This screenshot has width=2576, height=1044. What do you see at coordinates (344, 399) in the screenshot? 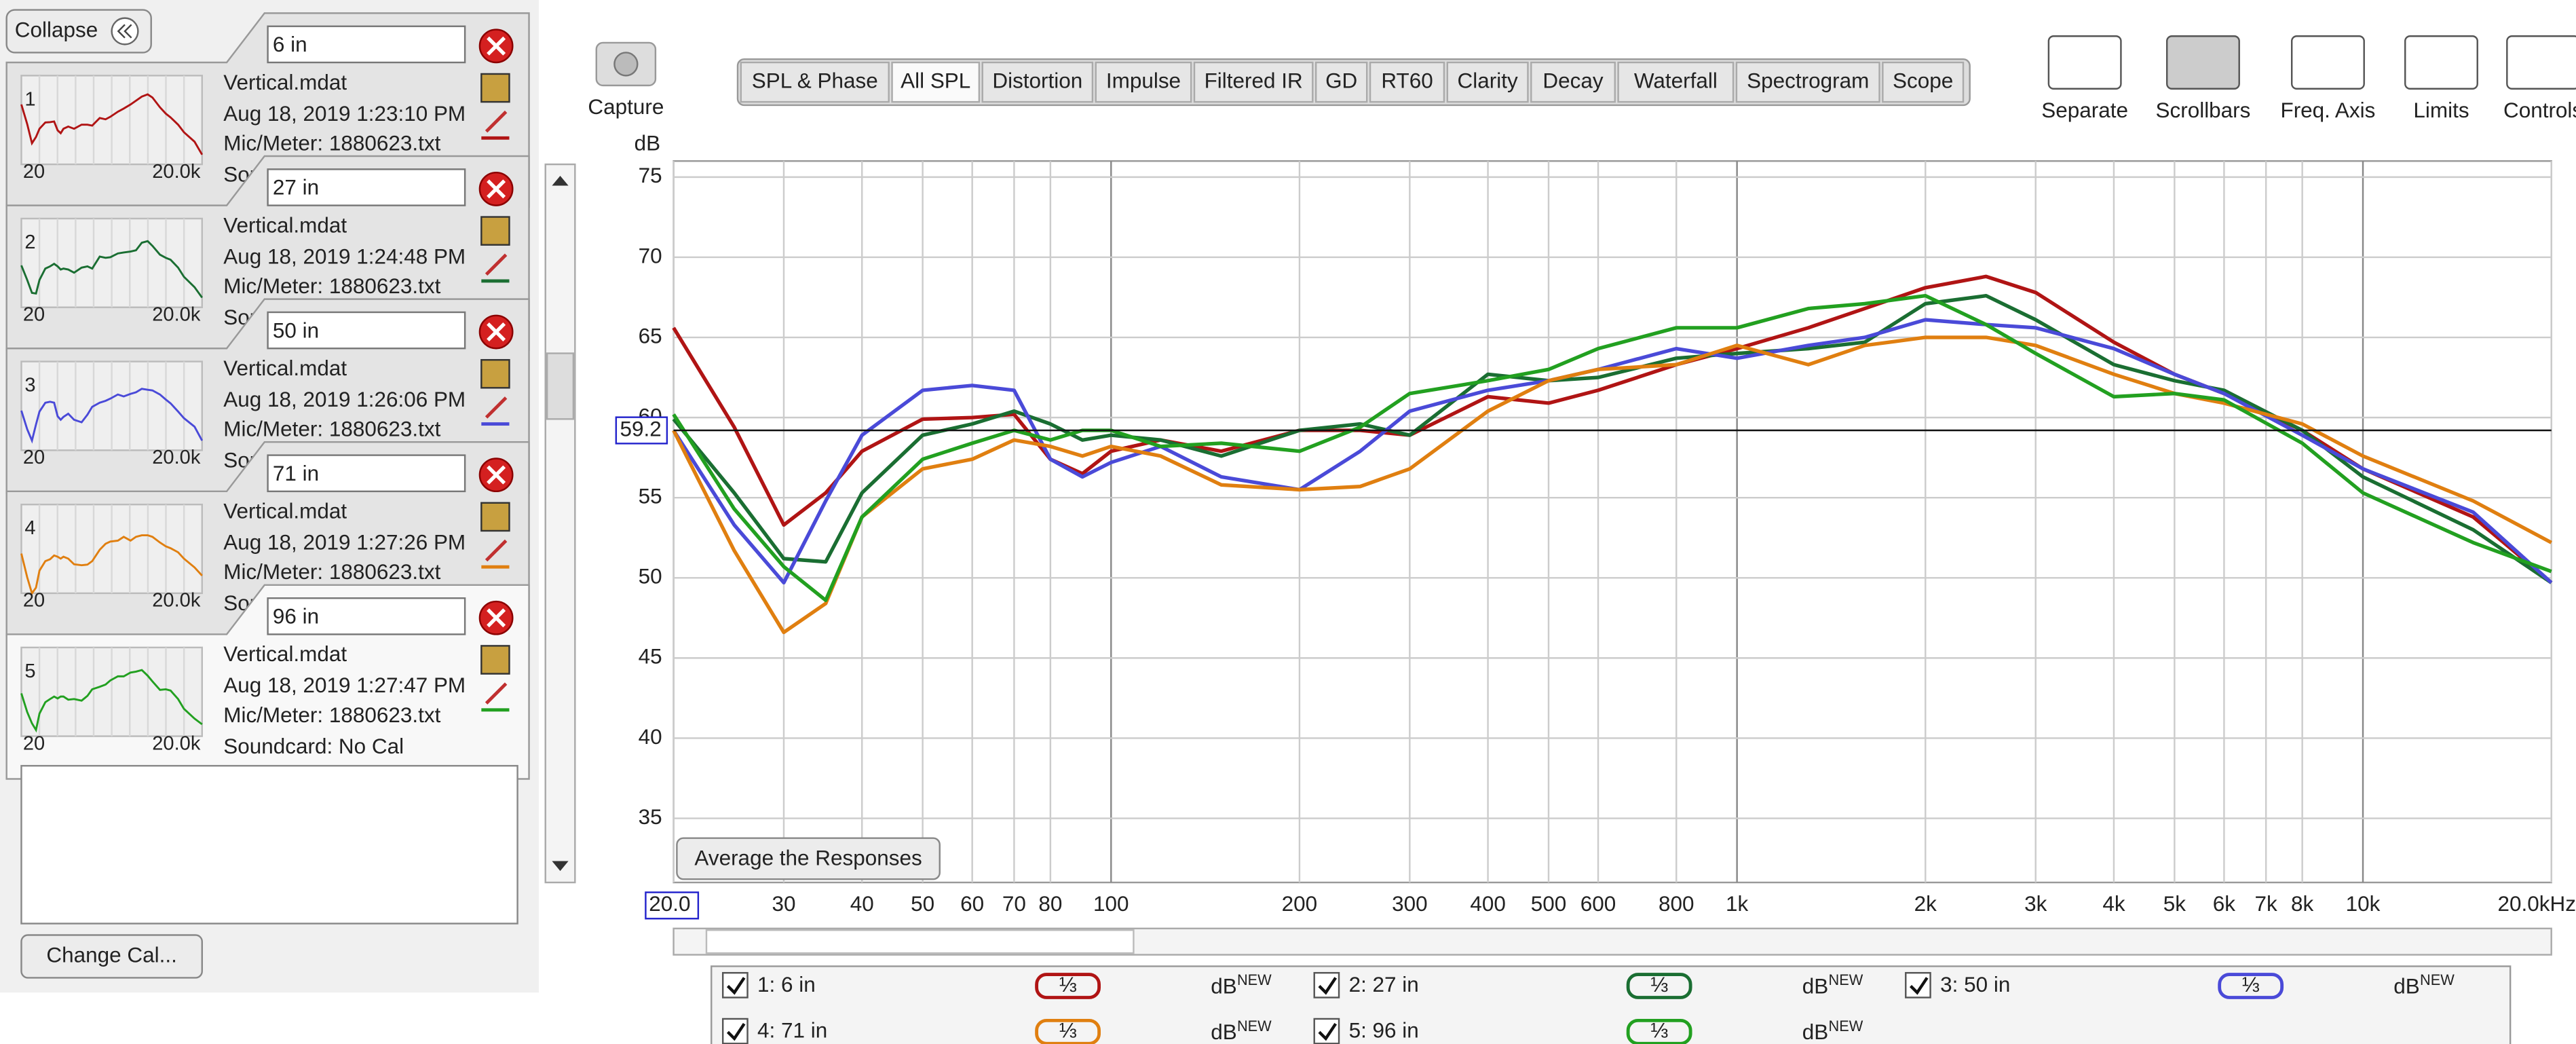
I see `date: Aug 18, 2019 1:26:06 PM` at bounding box center [344, 399].